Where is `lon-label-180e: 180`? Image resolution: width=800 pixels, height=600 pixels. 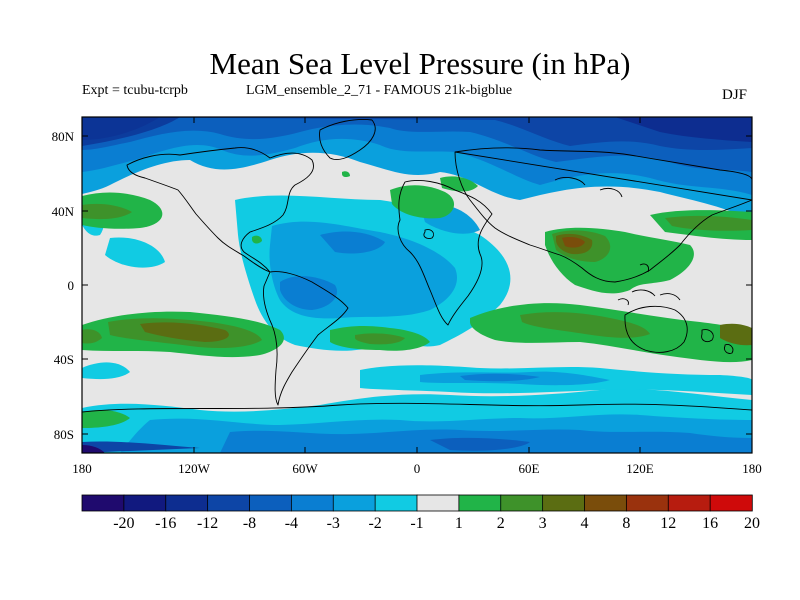 lon-label-180e: 180 is located at coordinates (752, 468).